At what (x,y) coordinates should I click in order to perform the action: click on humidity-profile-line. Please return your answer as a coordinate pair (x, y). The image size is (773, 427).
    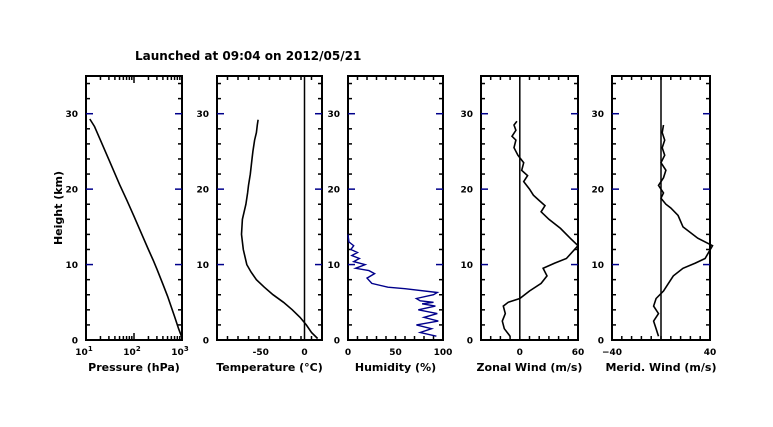
    Looking at the image, I should click on (393, 285).